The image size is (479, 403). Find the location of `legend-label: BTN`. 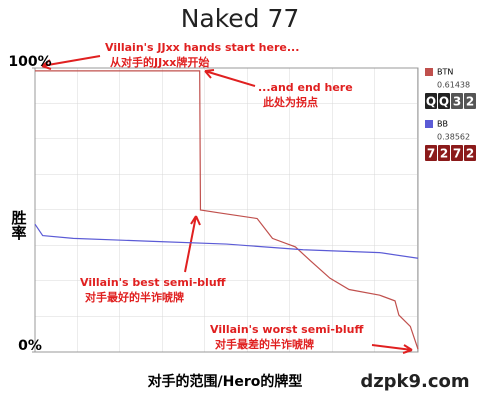

legend-label: BTN is located at coordinates (445, 72).